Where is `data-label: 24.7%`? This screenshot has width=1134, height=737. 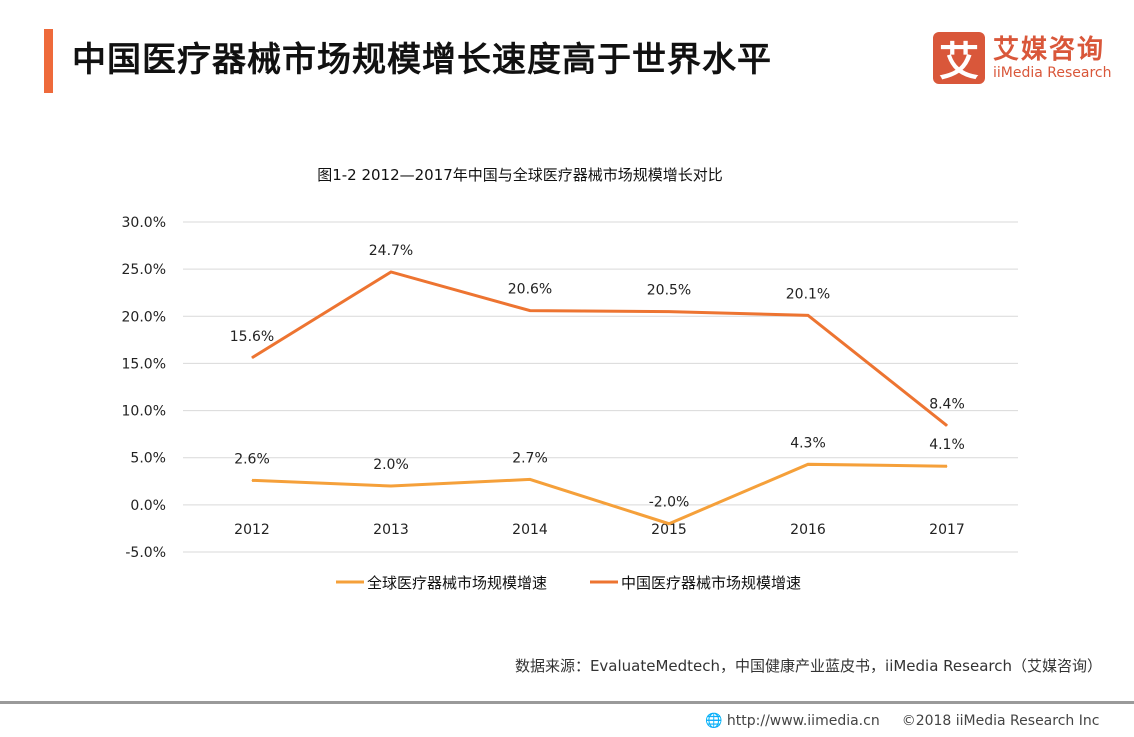
data-label: 24.7% is located at coordinates (391, 251).